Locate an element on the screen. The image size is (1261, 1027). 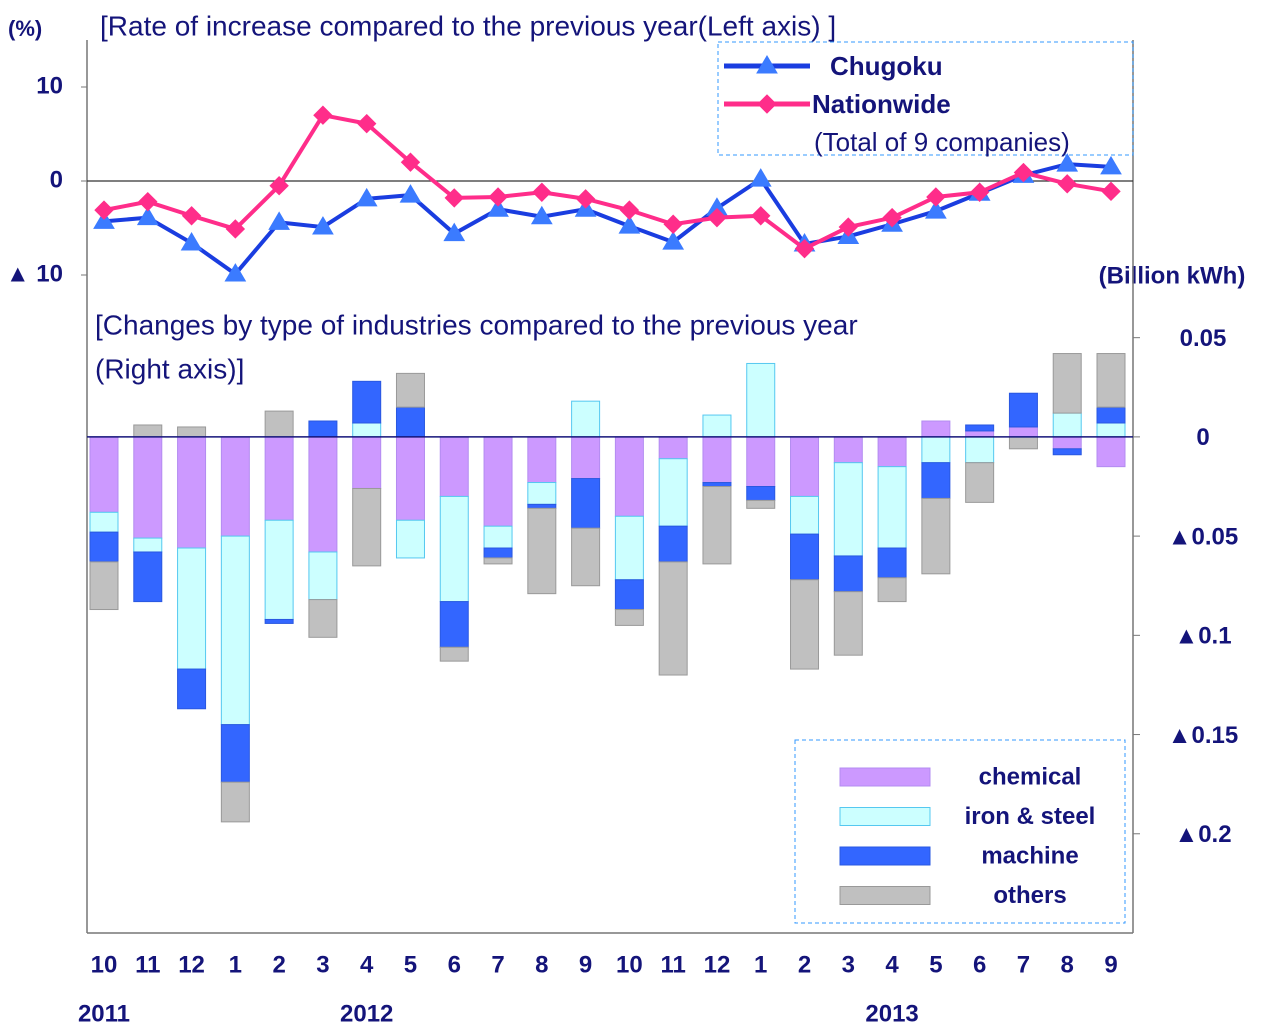
x-tick-label: 4 is located at coordinates (367, 964).